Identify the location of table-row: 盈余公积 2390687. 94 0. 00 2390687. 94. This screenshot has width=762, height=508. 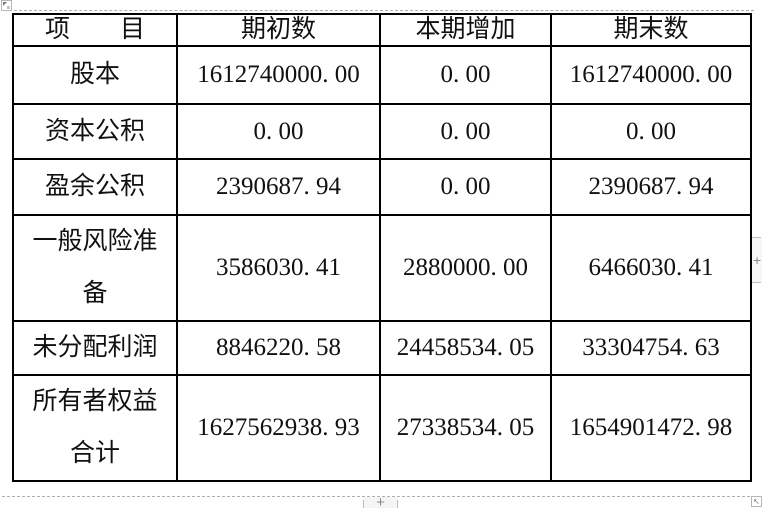
(382, 187).